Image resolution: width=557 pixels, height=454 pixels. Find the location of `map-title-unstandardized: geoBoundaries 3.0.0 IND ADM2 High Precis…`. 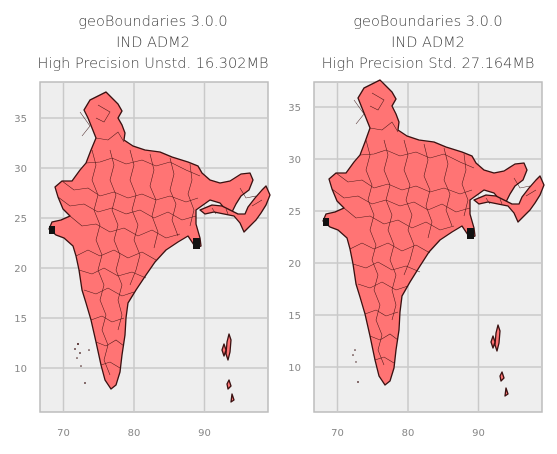

map-title-unstandardized: geoBoundaries 3.0.0 IND ADM2 High Precis… is located at coordinates (153, 43).